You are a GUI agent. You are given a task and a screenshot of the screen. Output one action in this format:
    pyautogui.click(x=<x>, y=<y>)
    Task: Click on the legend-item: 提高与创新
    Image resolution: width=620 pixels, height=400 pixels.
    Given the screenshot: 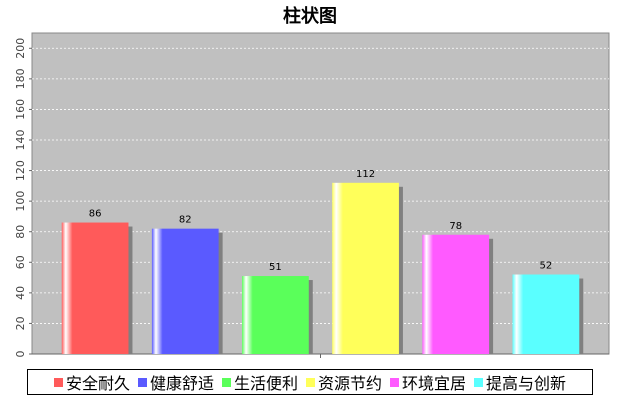 What is the action you would take?
    pyautogui.click(x=520, y=382)
    